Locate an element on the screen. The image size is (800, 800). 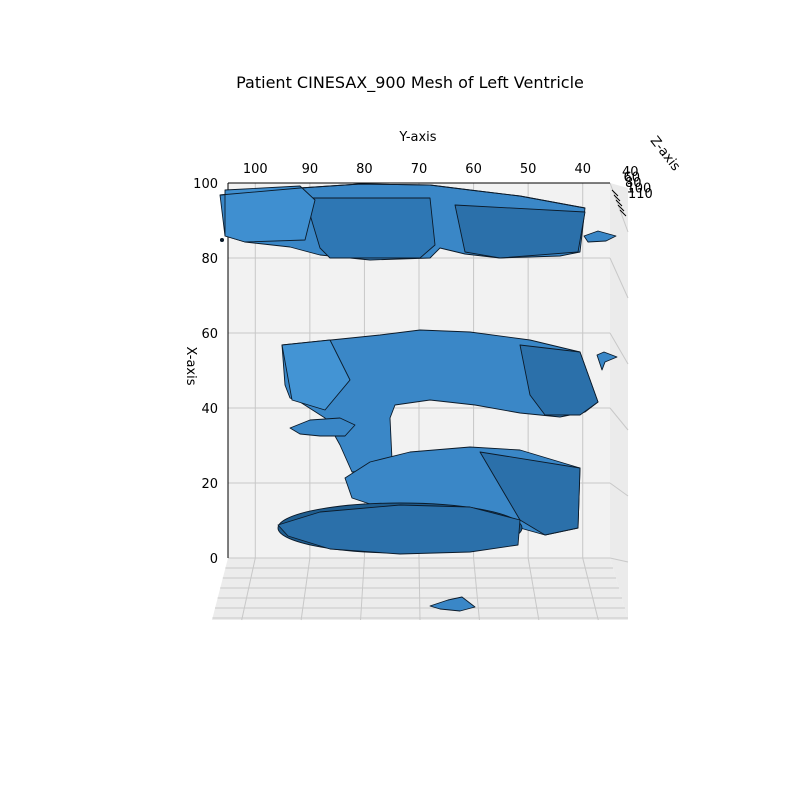
x-tick-label: 20 is located at coordinates (209, 484).